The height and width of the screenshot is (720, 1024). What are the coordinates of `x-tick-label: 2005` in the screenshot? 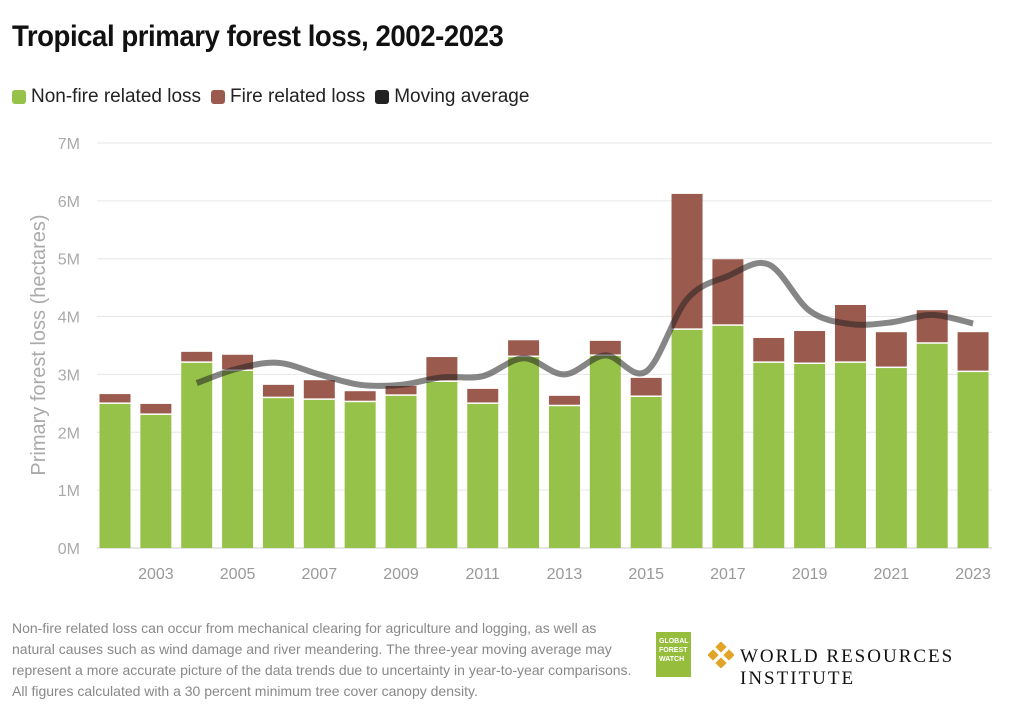 It's located at (238, 574).